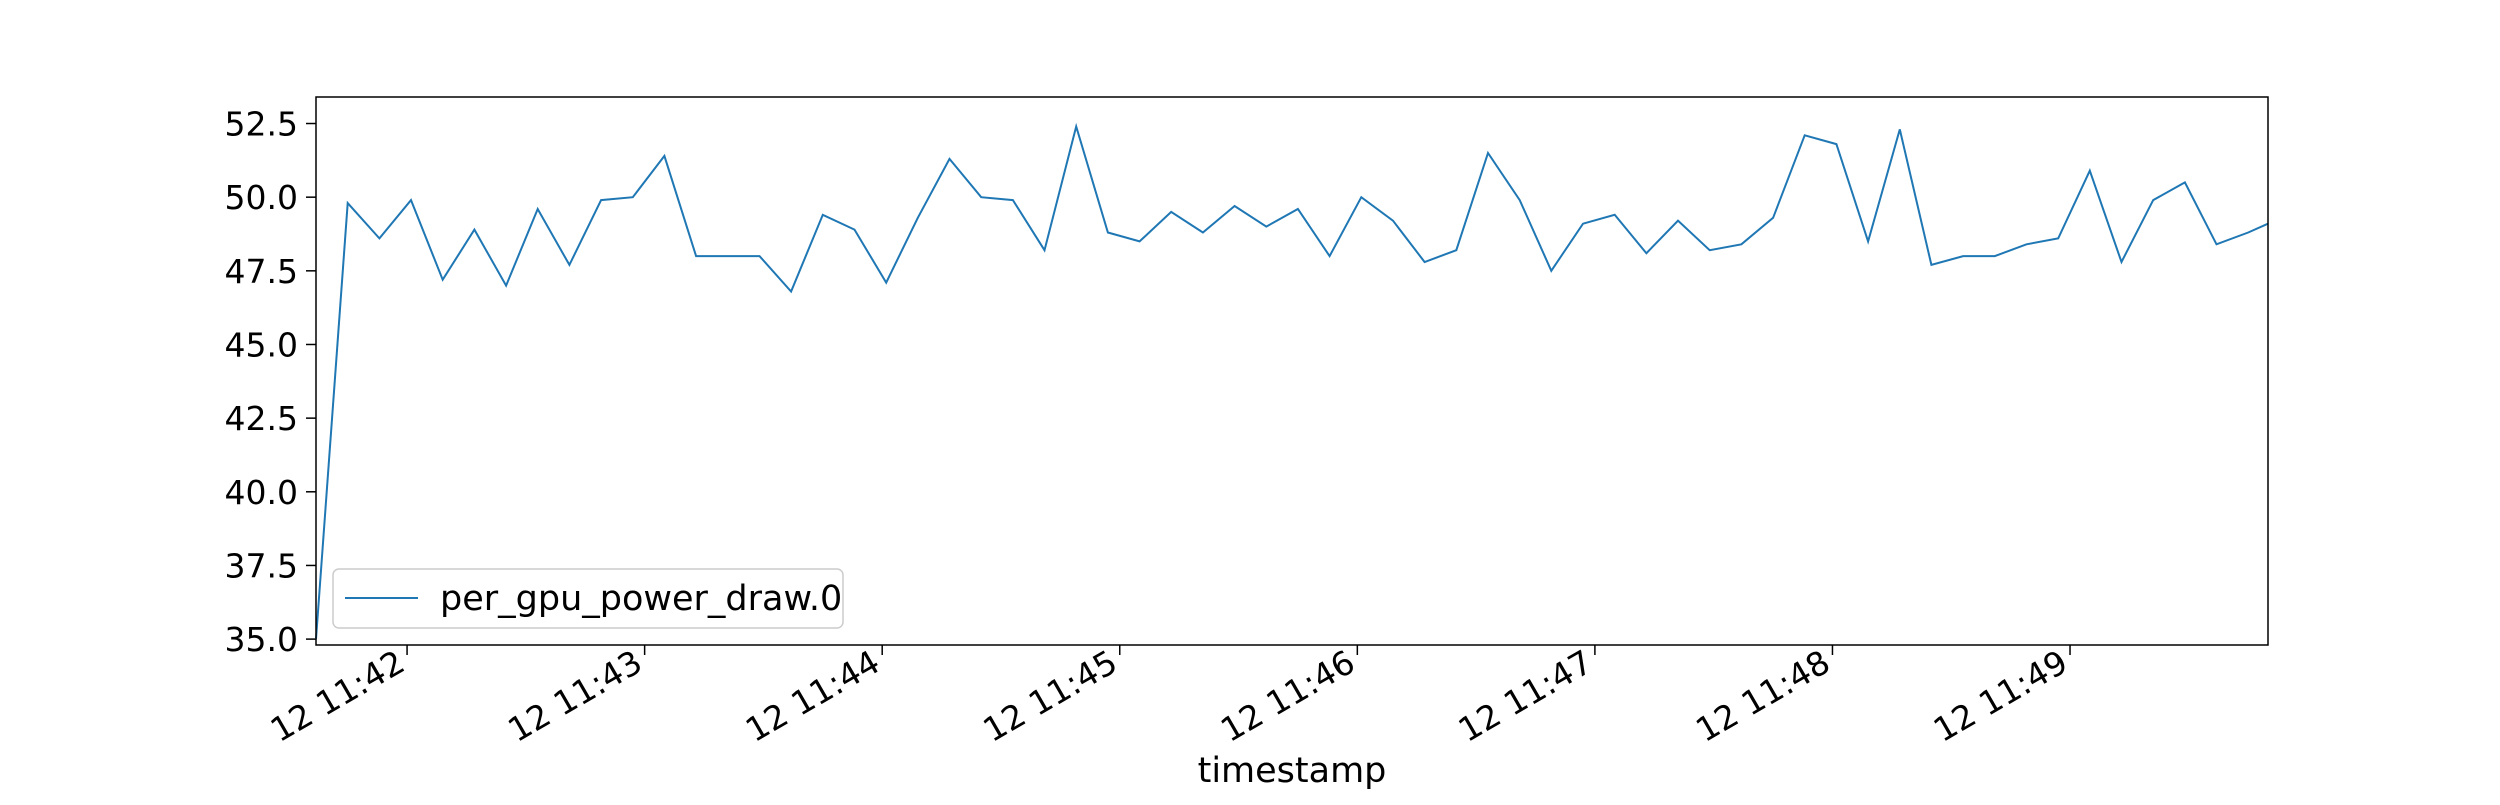 This screenshot has height=805, width=2500. I want to click on x-axis-label: timestamp, so click(1292, 771).